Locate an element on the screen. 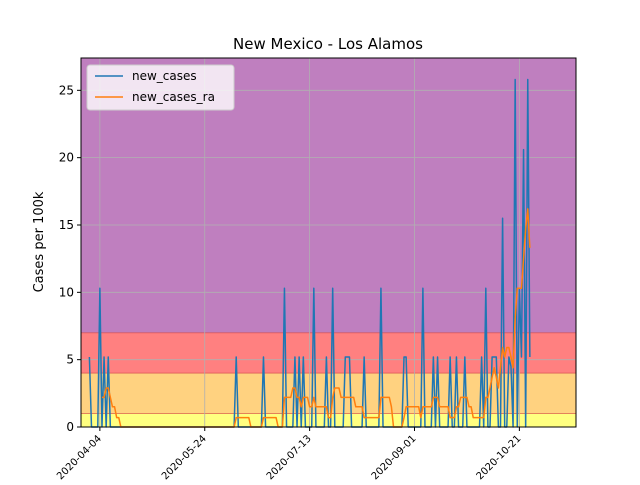  x-tick-label-4: 2020-10-21 is located at coordinates (499, 456).